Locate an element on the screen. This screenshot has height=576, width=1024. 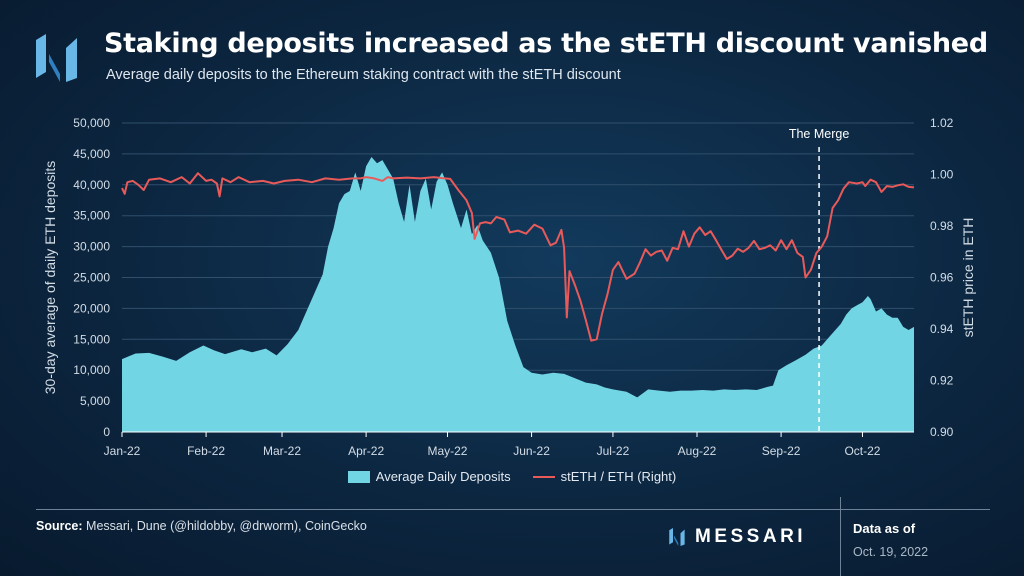
y-tick-label: 50,000 is located at coordinates (91, 123).